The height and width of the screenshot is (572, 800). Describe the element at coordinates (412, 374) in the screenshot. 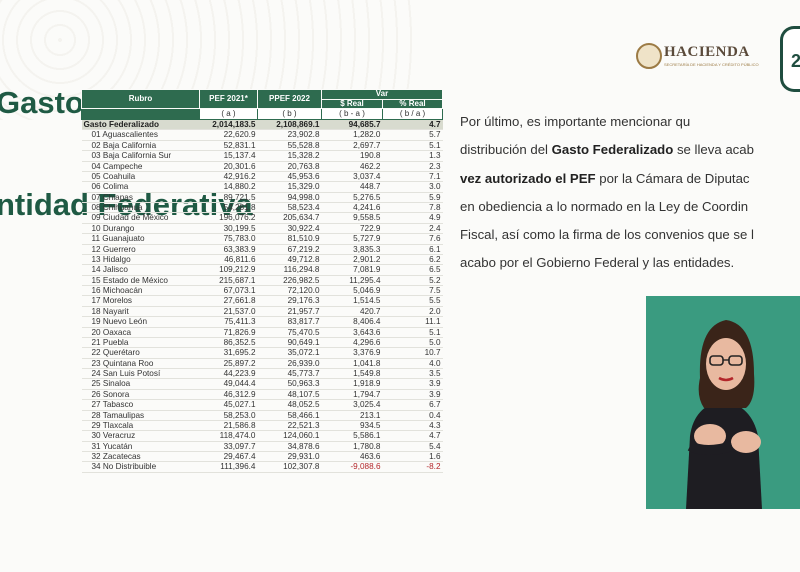

I see `cell-pct: 3.5` at that location.